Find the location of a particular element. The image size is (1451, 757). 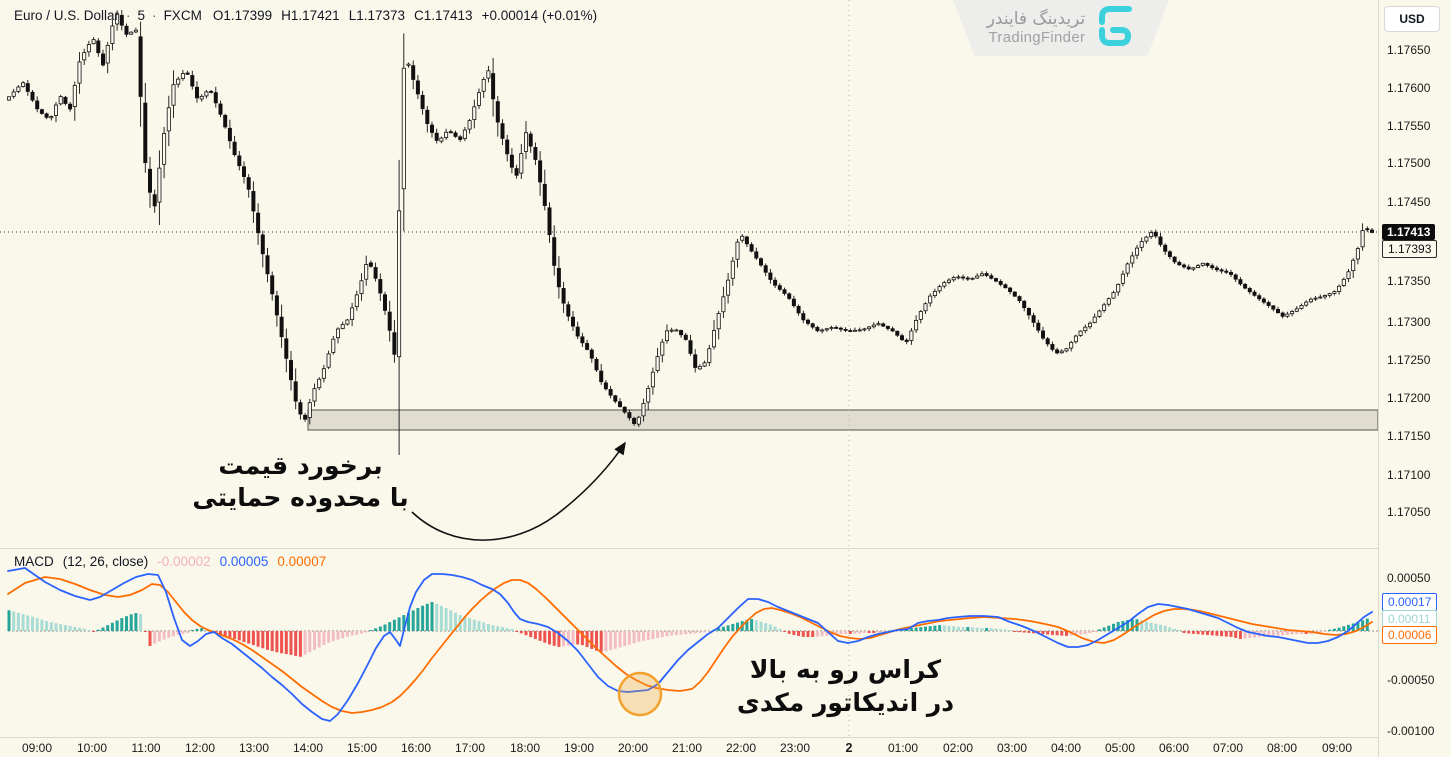

time-axis-label: 20:00 is located at coordinates (633, 748).